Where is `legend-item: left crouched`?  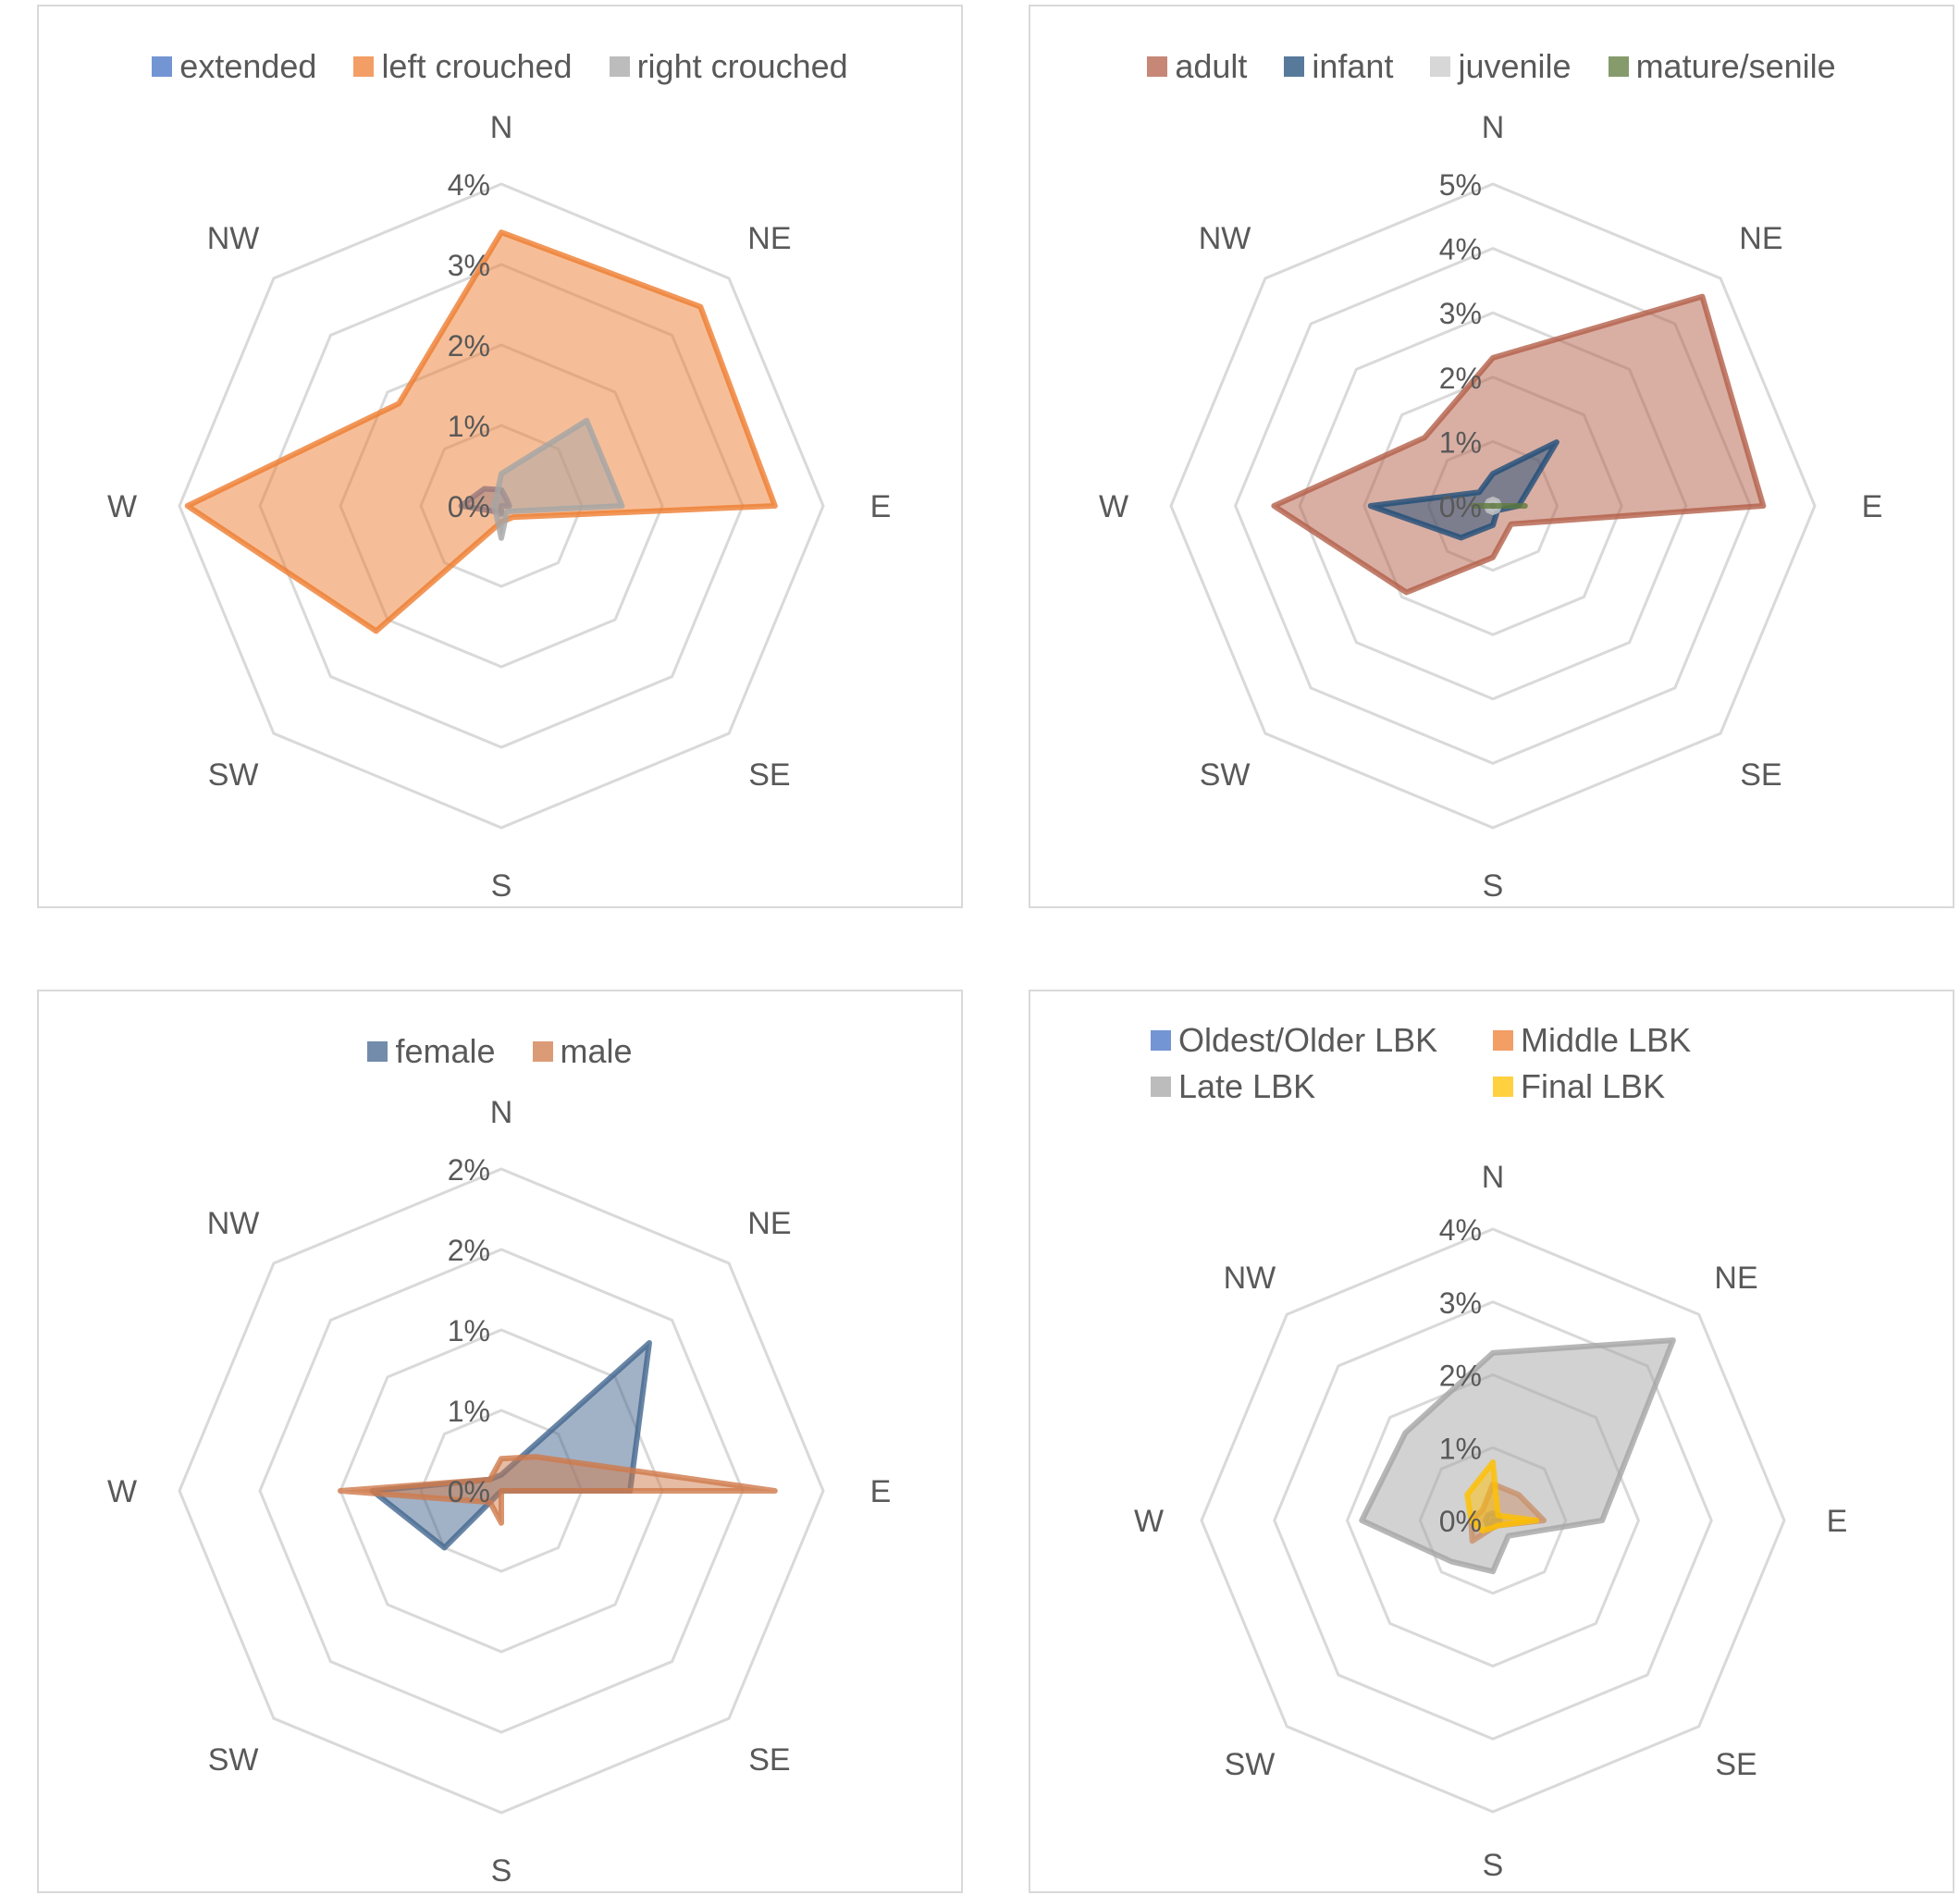
legend-item: left crouched is located at coordinates (463, 66).